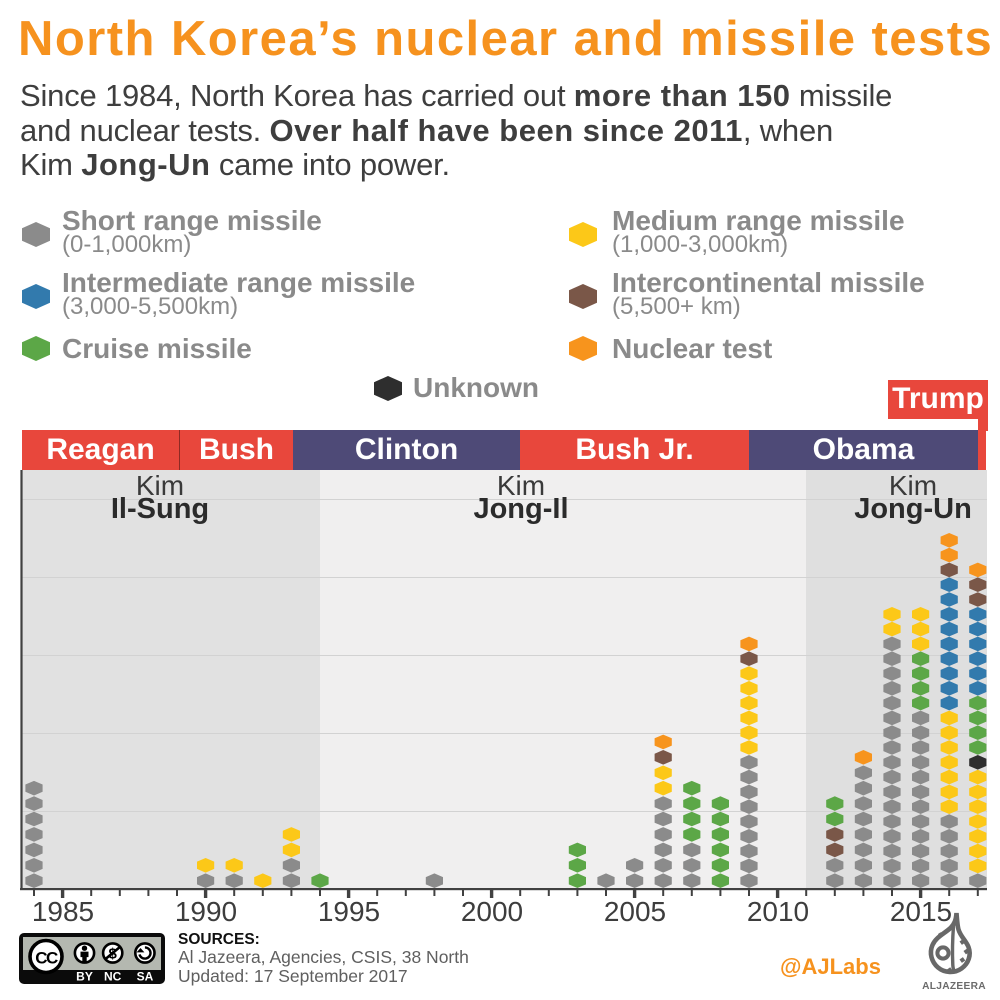  What do you see at coordinates (113, 977) in the screenshot?
I see `svg-text: NC` at bounding box center [113, 977].